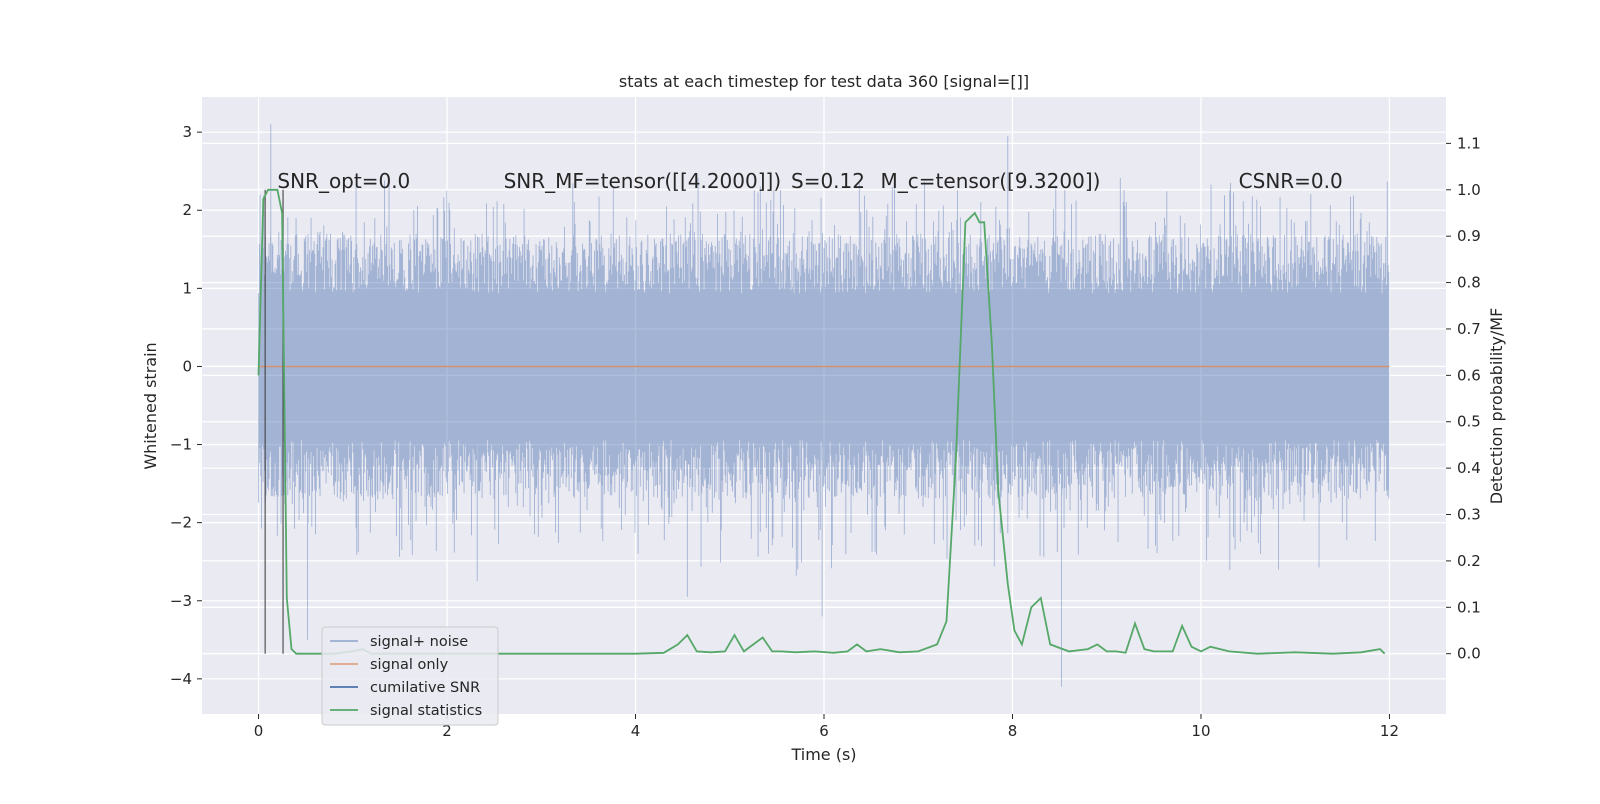 The width and height of the screenshot is (1600, 804). I want to click on right-tick-label: 1.0, so click(1469, 190).